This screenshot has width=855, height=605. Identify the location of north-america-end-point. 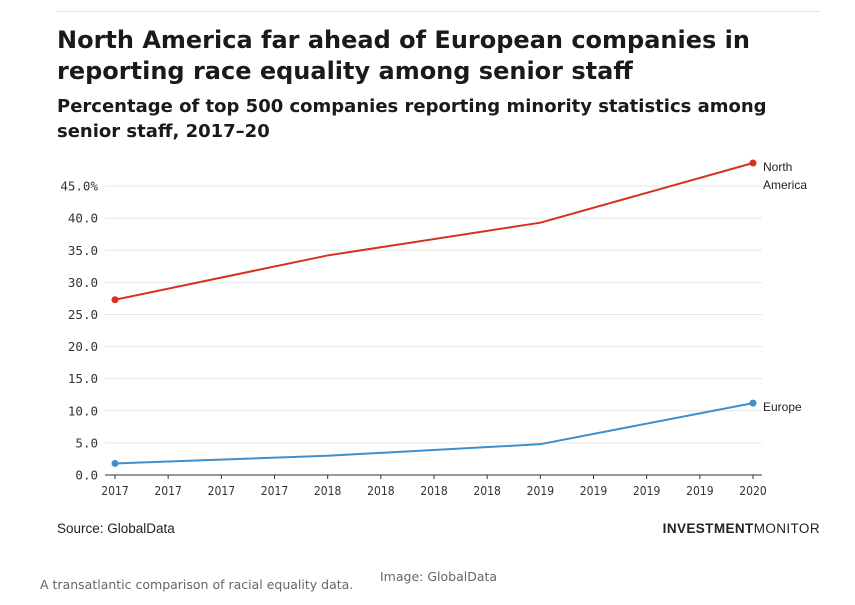
(753, 163).